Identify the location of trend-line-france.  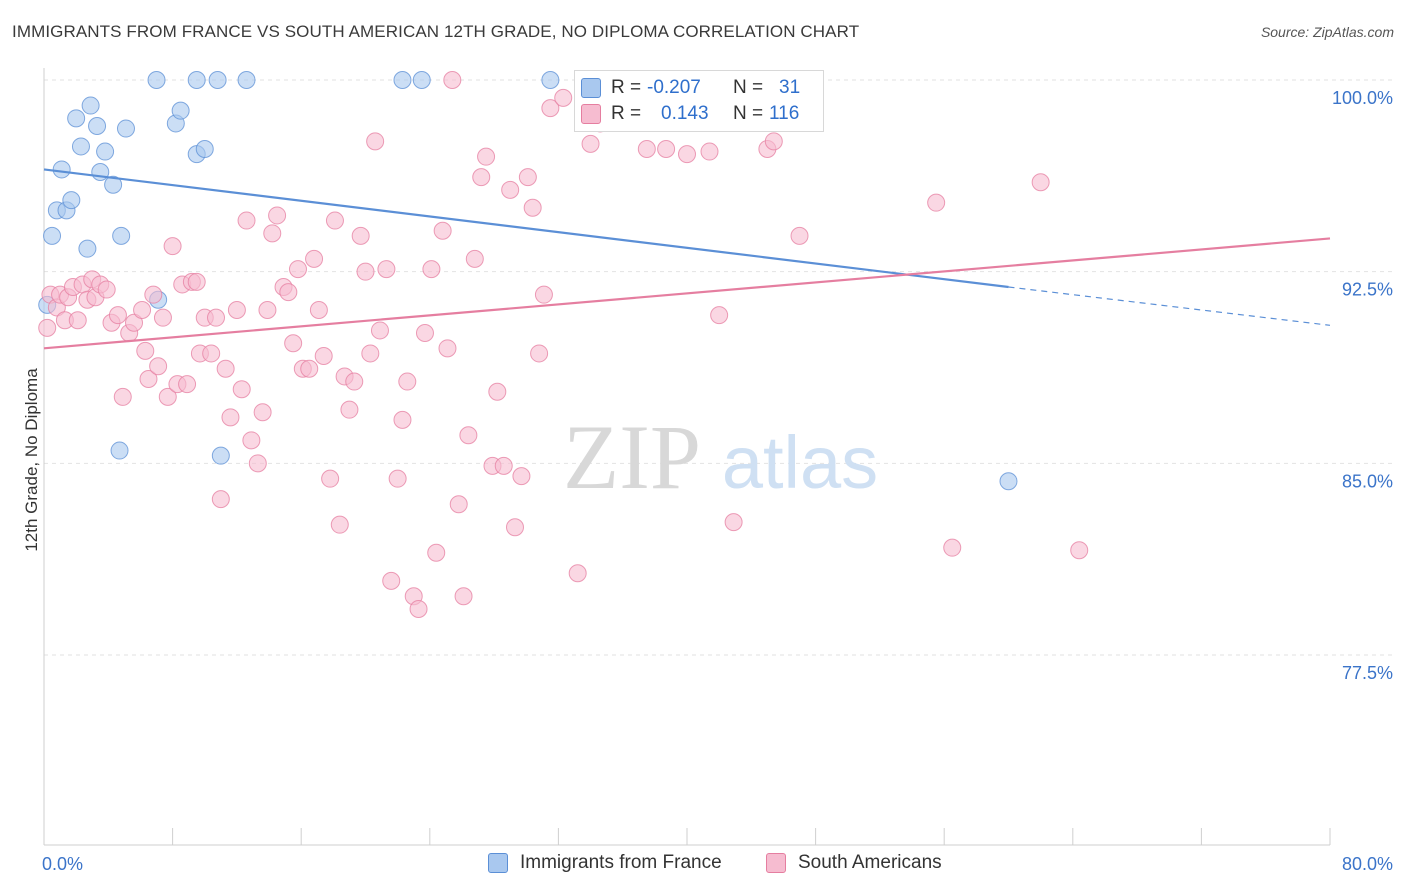
(526, 228).